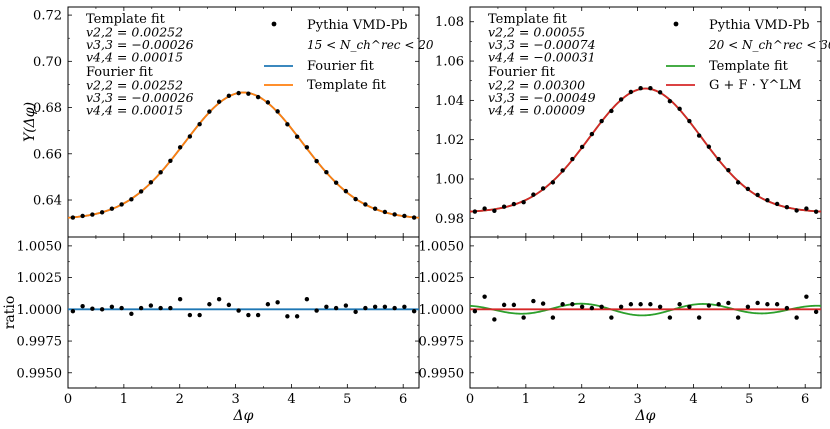  Describe the element at coordinates (47, 16) in the screenshot. I see `ytick-label: 0.72` at that location.